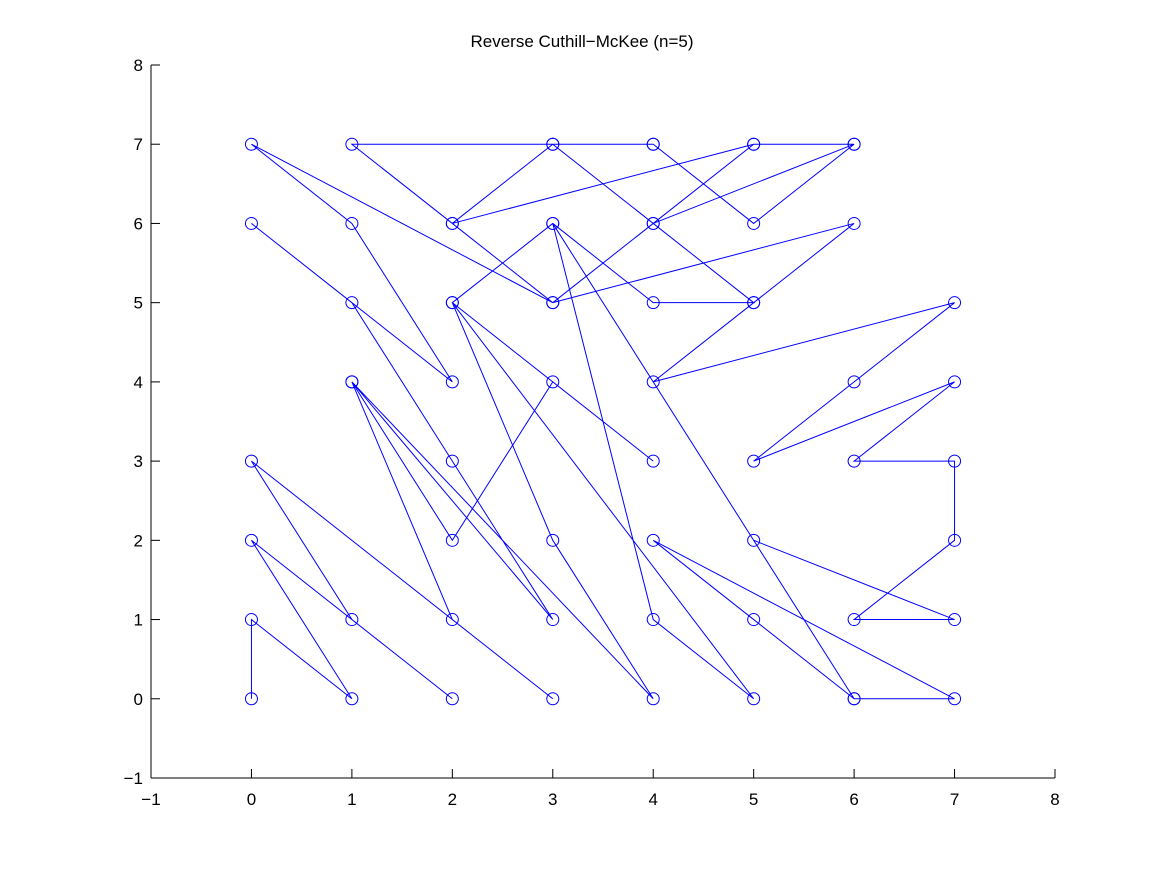  I want to click on x-tick-label: −1, so click(150, 799).